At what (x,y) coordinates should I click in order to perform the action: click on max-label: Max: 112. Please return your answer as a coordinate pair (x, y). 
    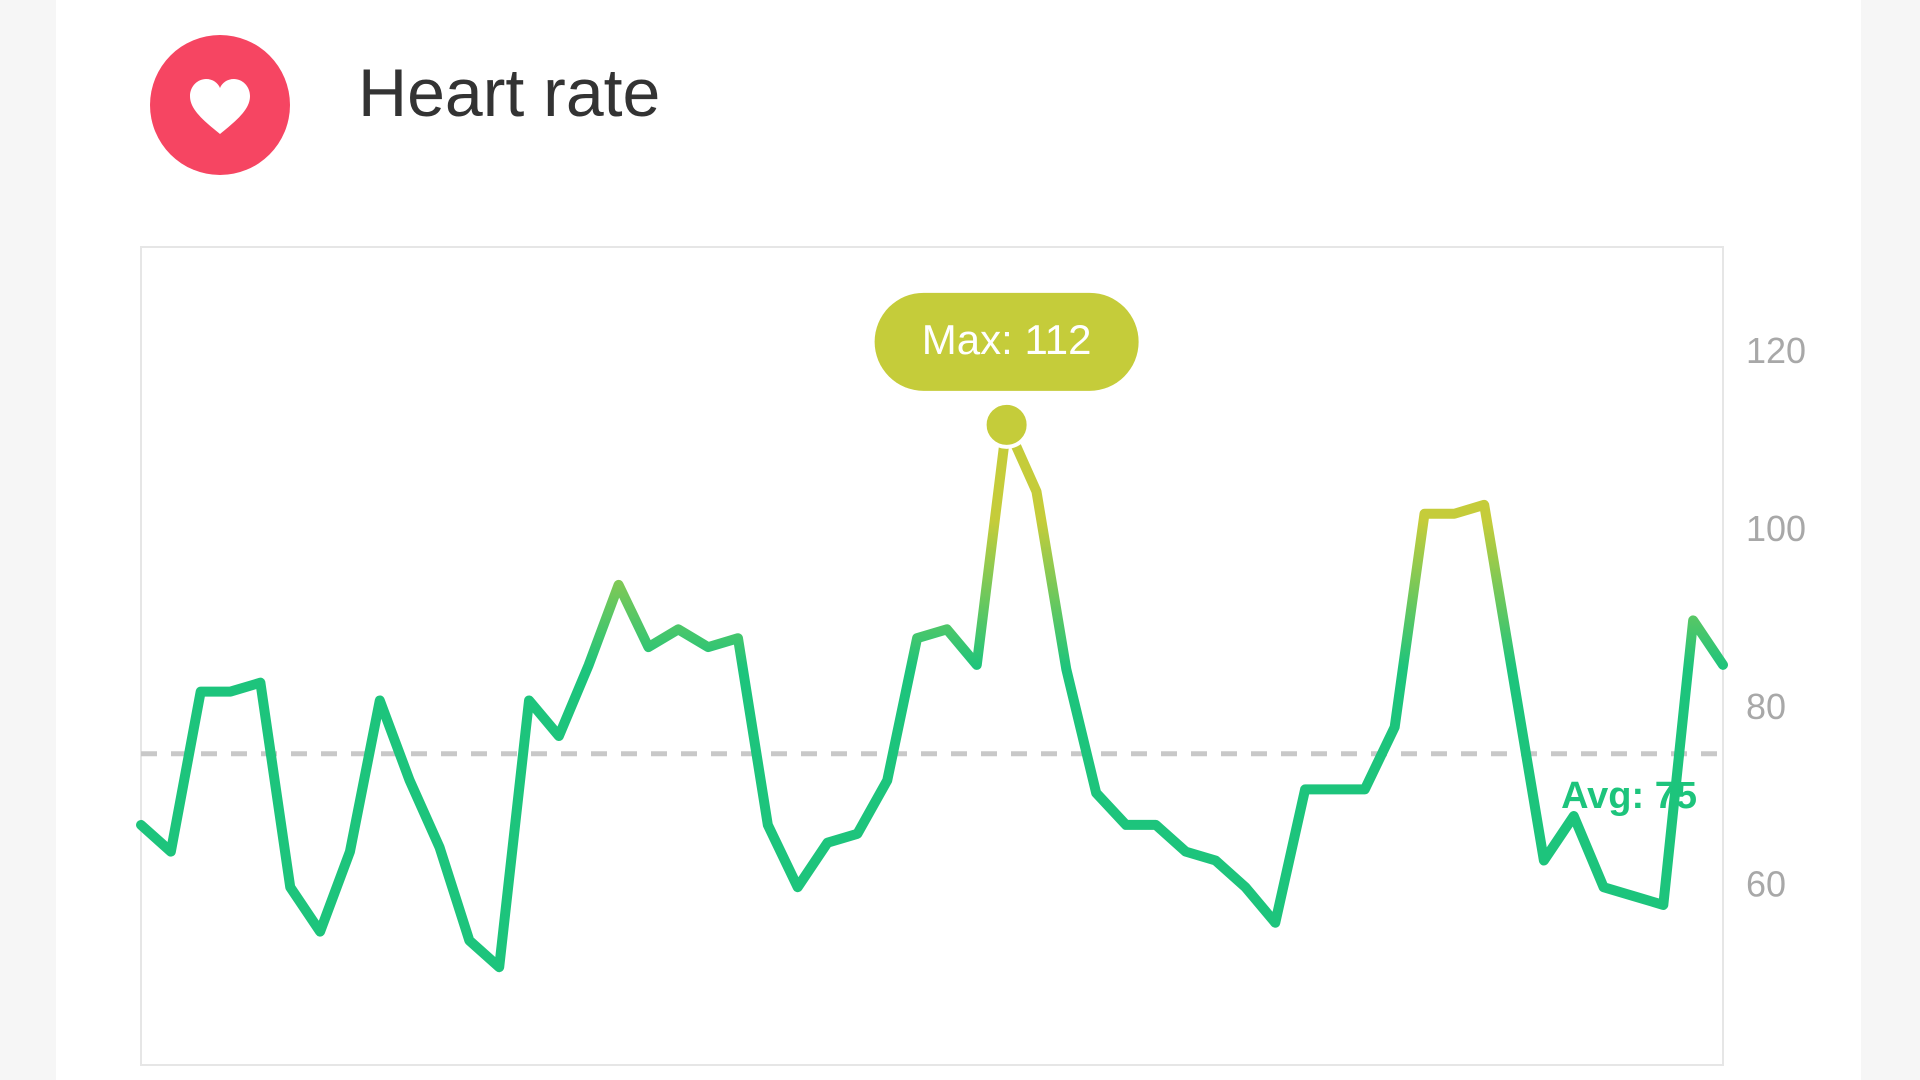
    Looking at the image, I should click on (1007, 339).